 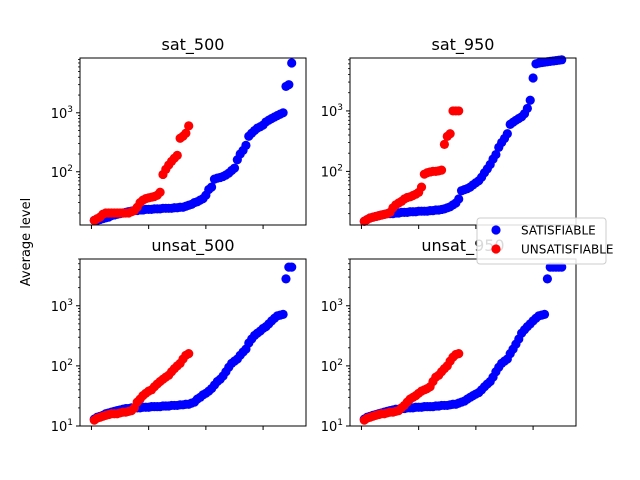 What do you see at coordinates (541, 241) in the screenshot?
I see `legend-box` at bounding box center [541, 241].